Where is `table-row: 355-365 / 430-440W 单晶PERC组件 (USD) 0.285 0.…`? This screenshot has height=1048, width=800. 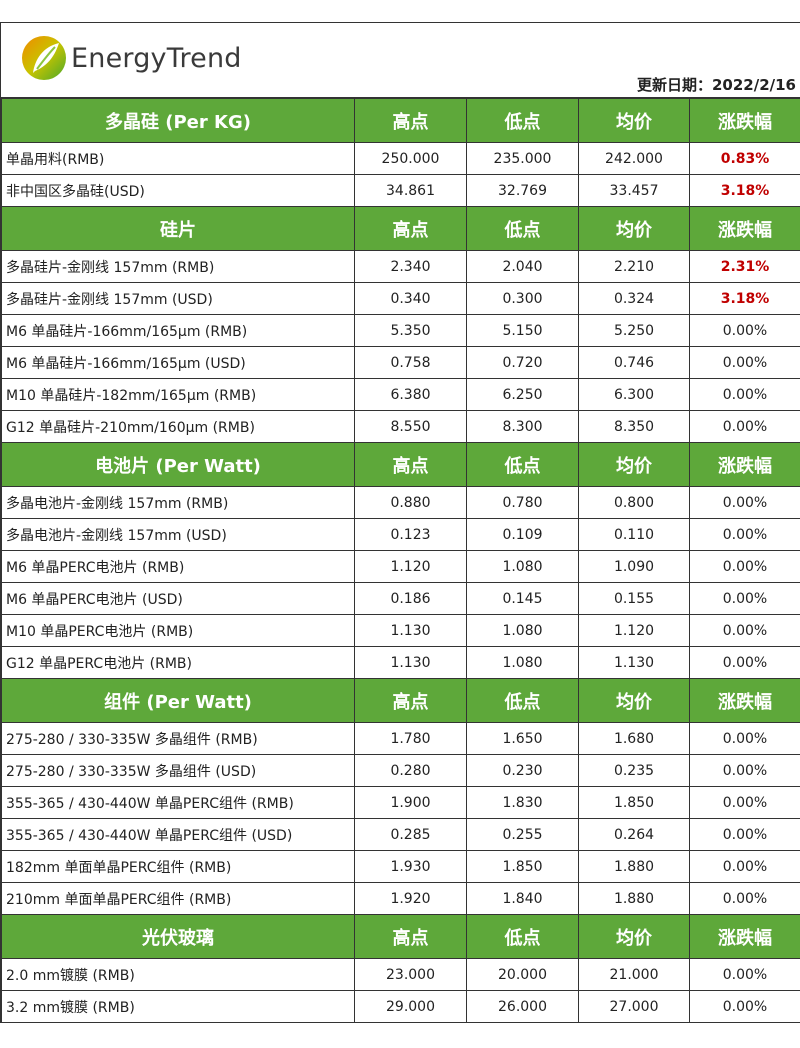
table-row: 355-365 / 430-440W 单晶PERC组件 (USD) 0.285 0.… is located at coordinates (400, 834).